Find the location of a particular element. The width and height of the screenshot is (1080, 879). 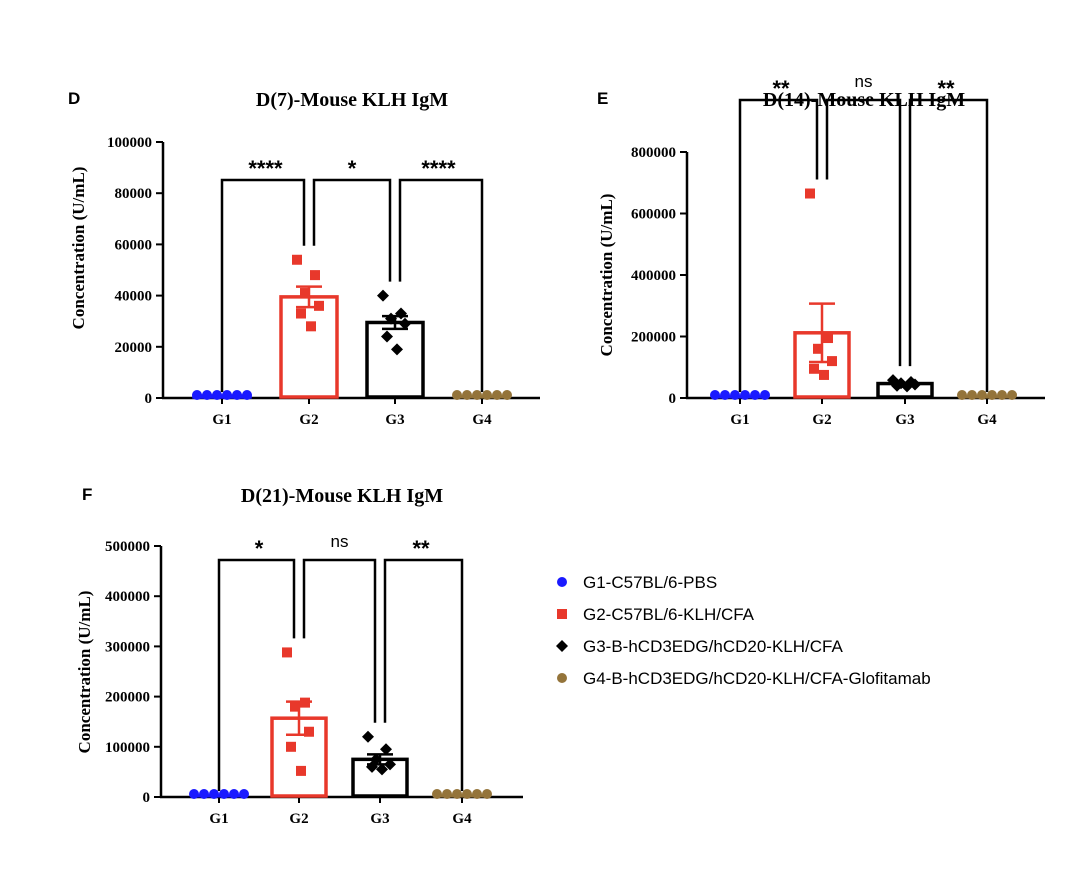

significance-label: * is located at coordinates (259, 548).